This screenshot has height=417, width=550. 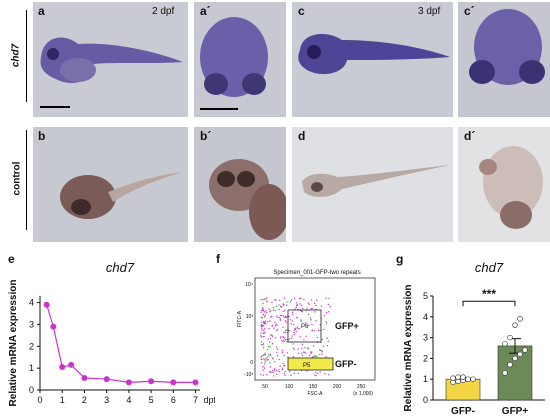 What do you see at coordinates (265, 387) in the screenshot?
I see `chart-f-xtick-label: 50` at bounding box center [265, 387].